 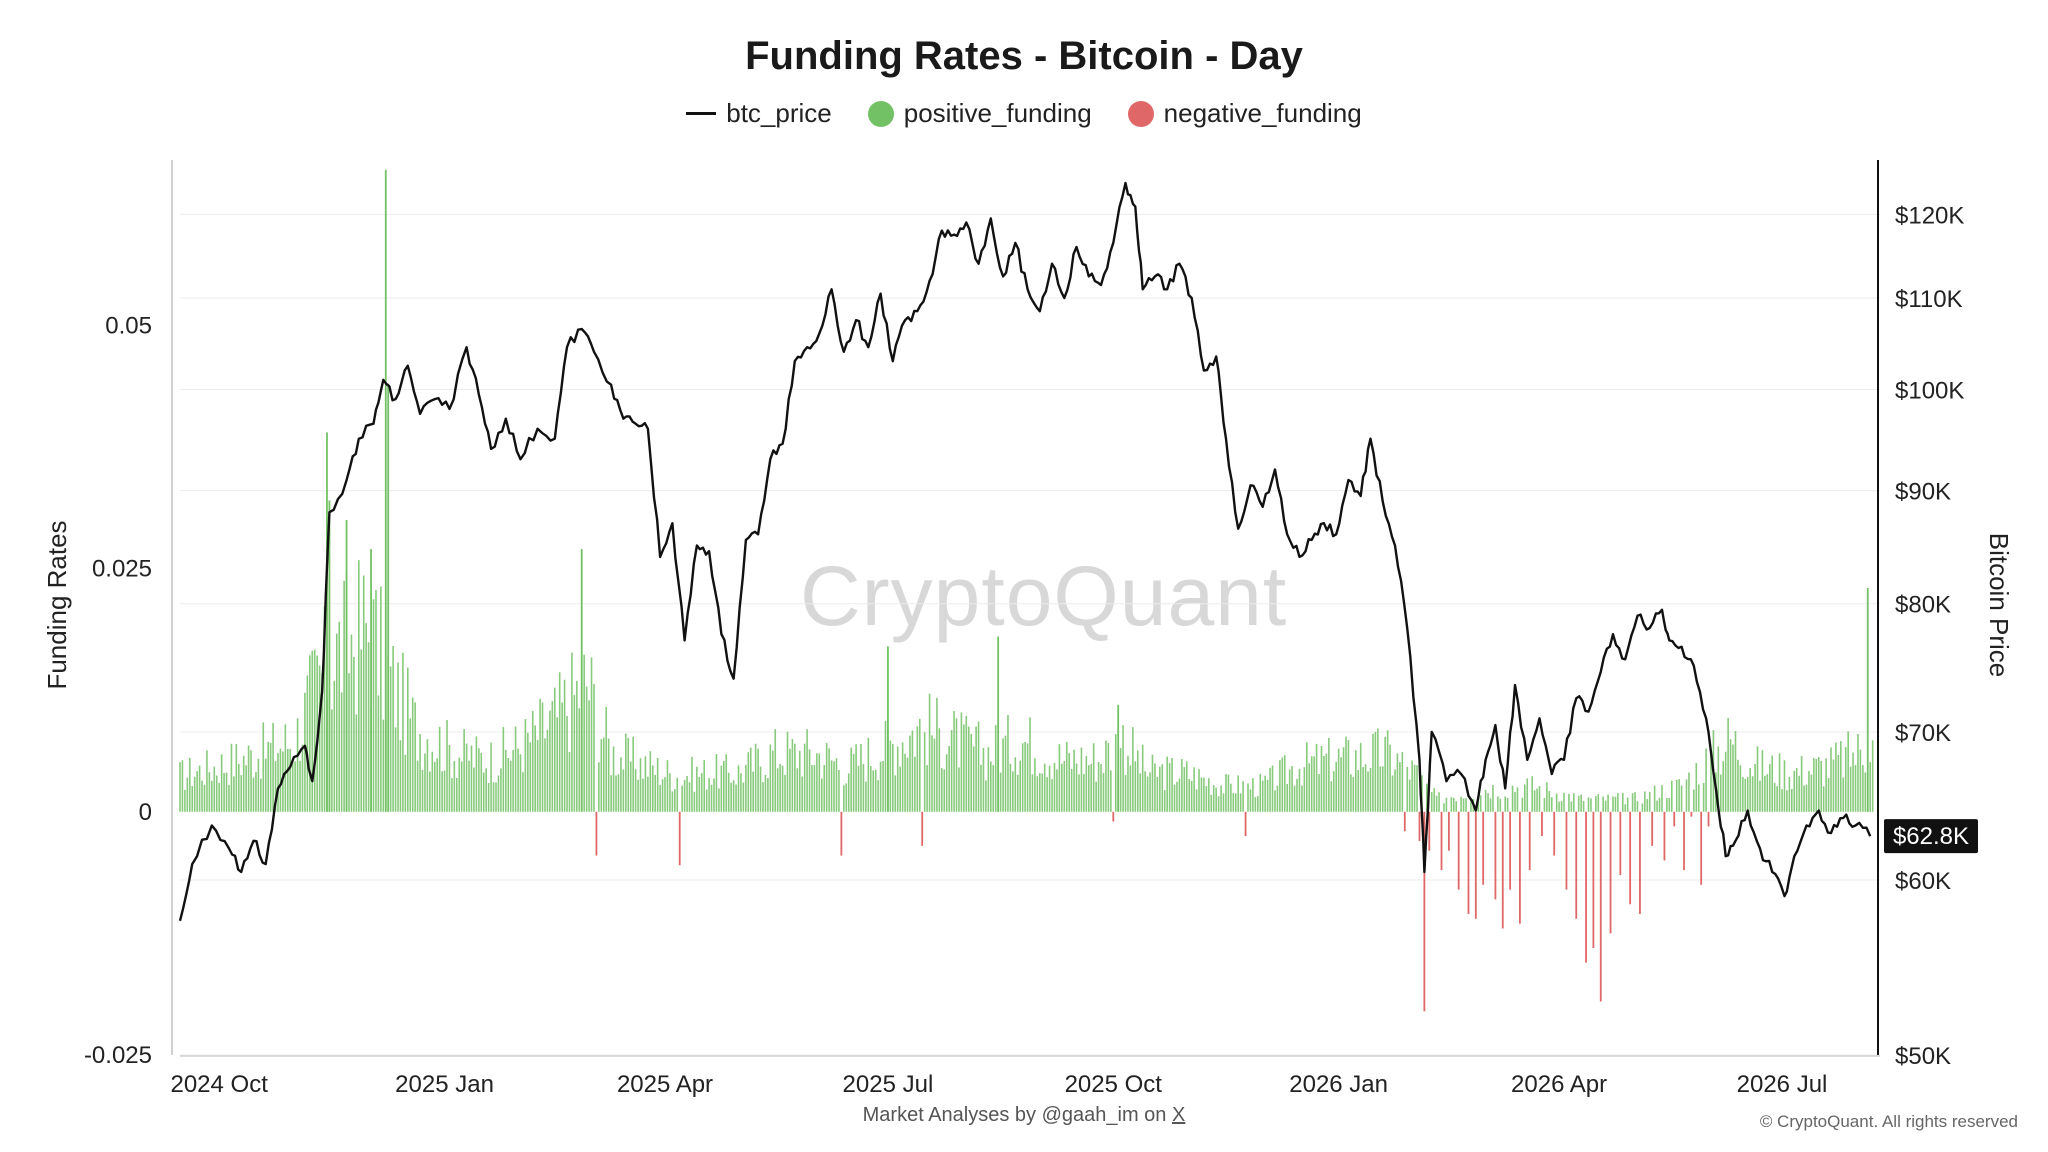 What do you see at coordinates (122, 569) in the screenshot?
I see `y-left-tick-label: 0.025` at bounding box center [122, 569].